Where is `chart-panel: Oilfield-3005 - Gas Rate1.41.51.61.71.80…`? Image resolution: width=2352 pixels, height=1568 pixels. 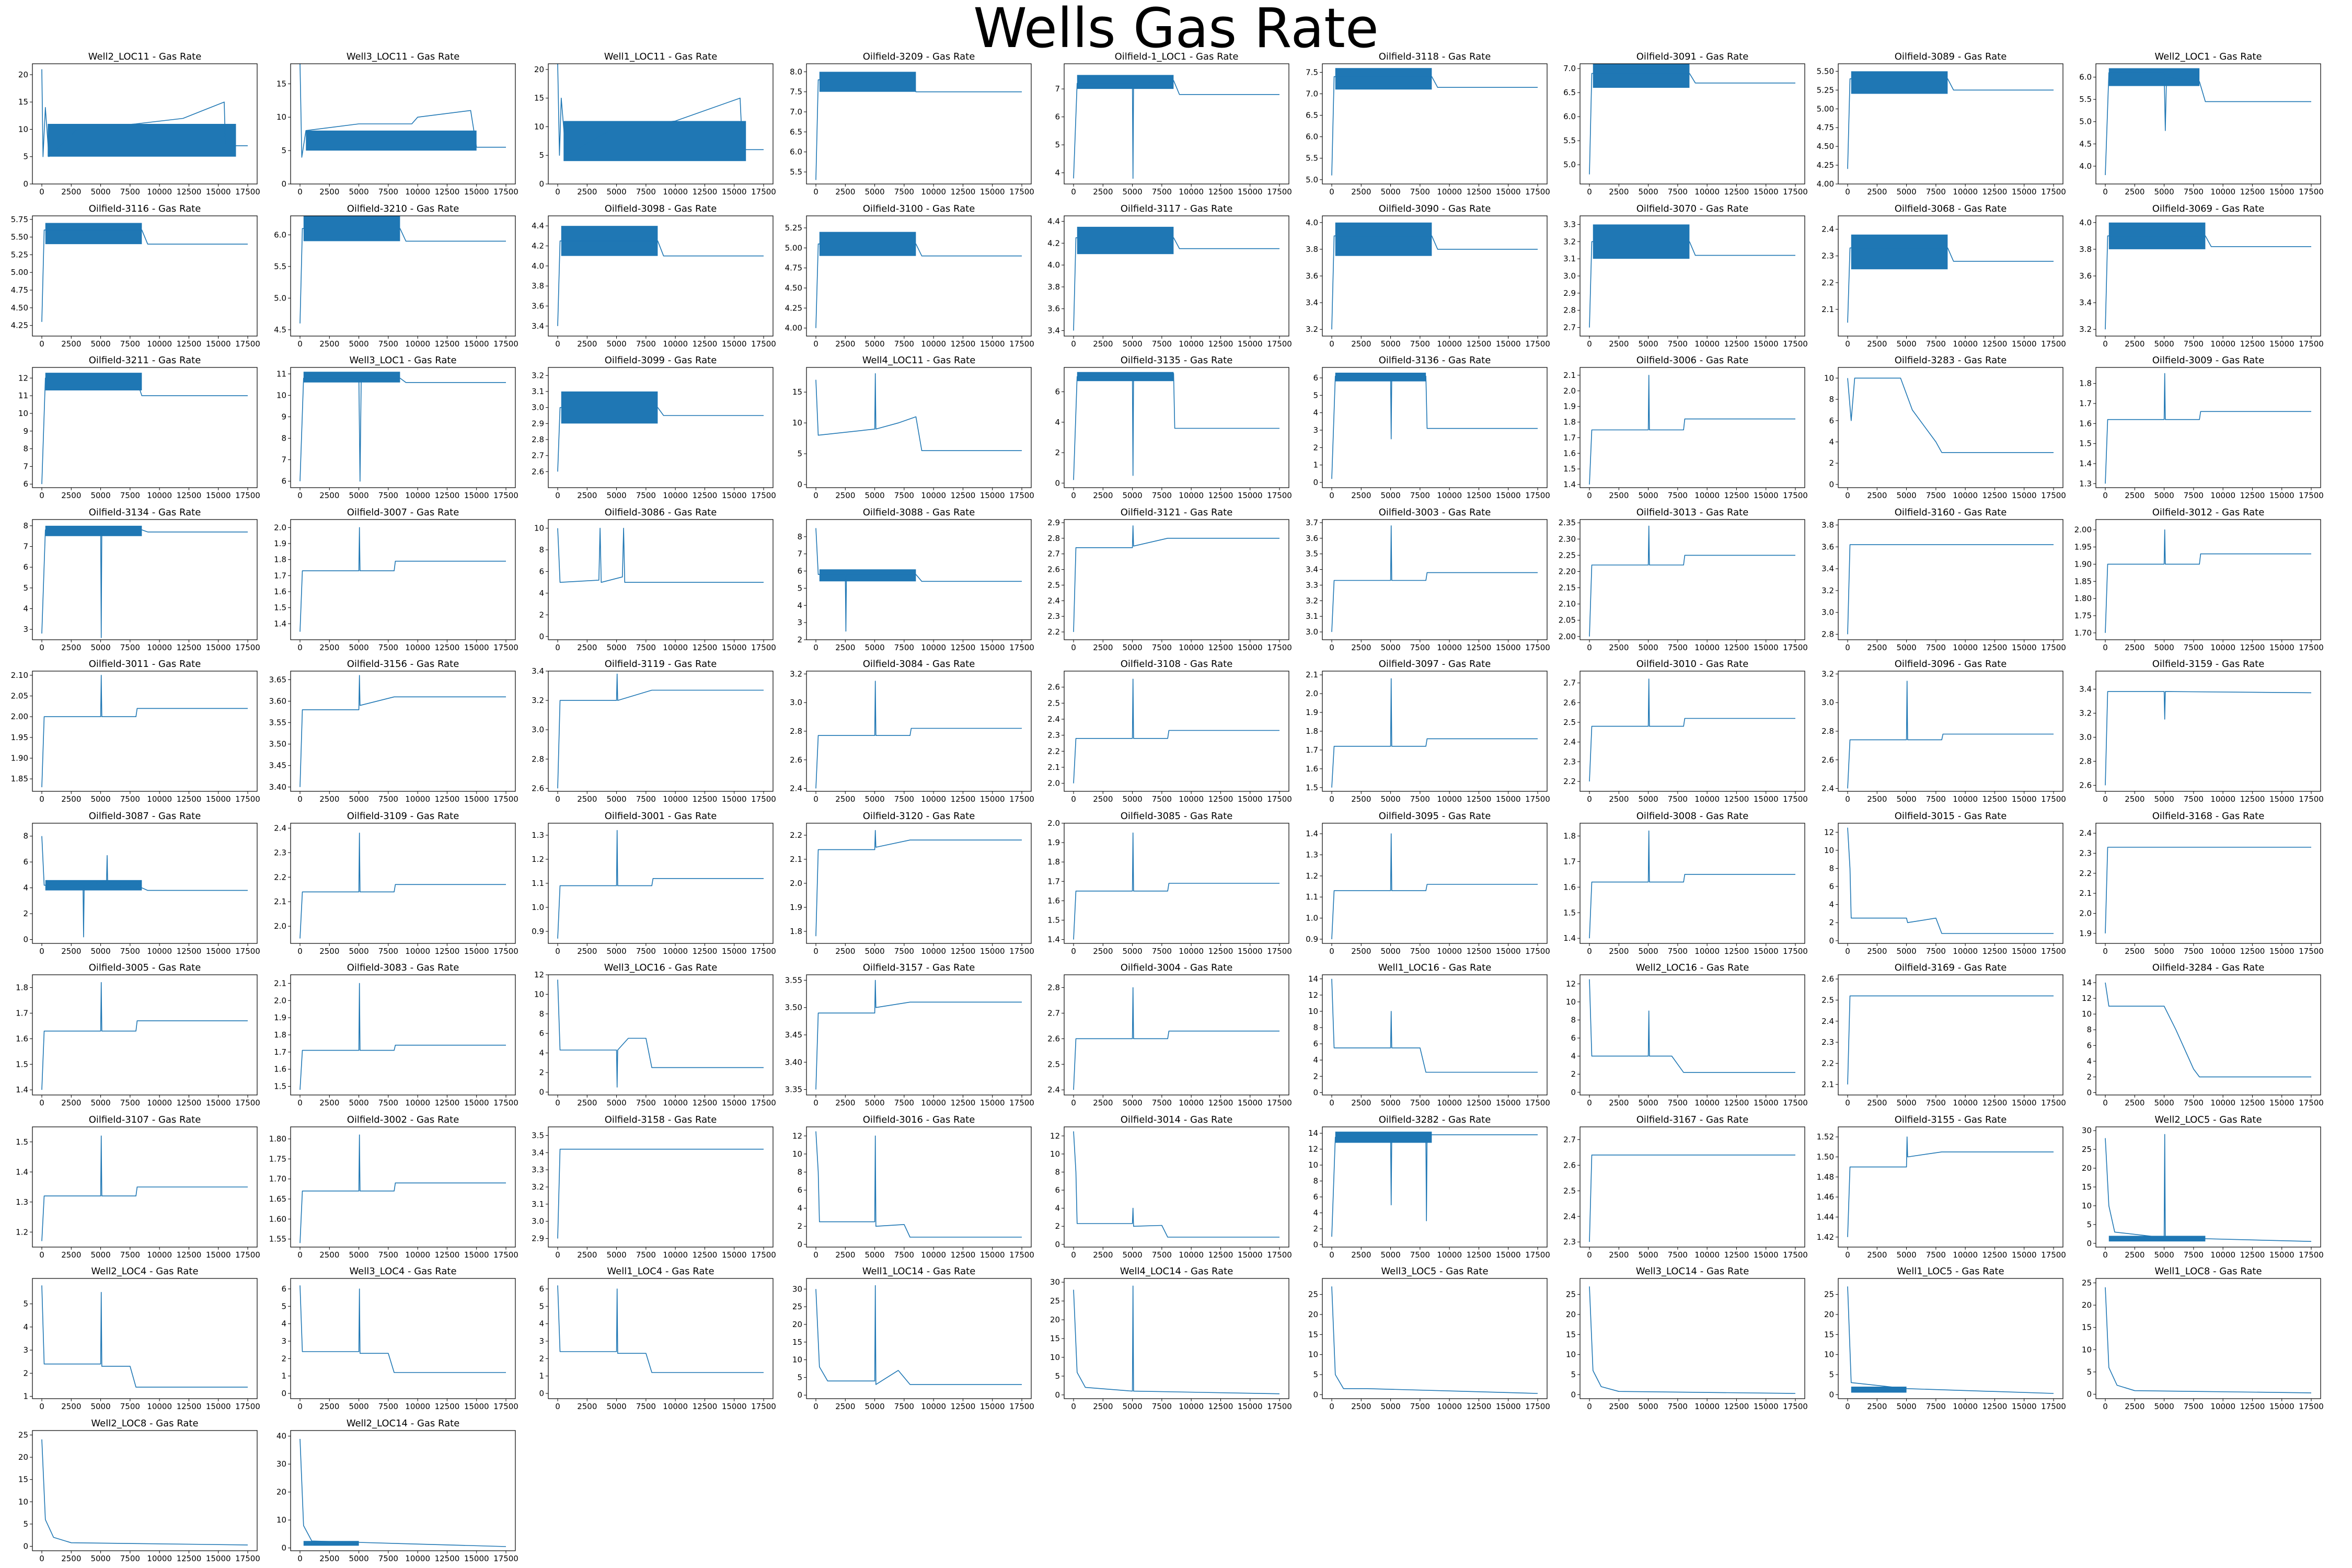
chart-panel: Oilfield-3005 - Gas Rate1.41.51.61.71.80… is located at coordinates (138, 1035).